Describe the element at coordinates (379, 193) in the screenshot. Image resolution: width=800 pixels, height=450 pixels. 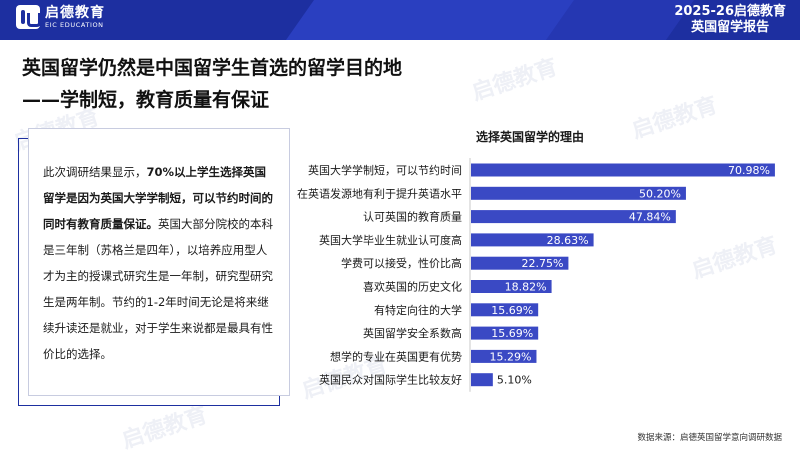
I see `category-label: 在英语发源地有利于提升英语水平` at that location.